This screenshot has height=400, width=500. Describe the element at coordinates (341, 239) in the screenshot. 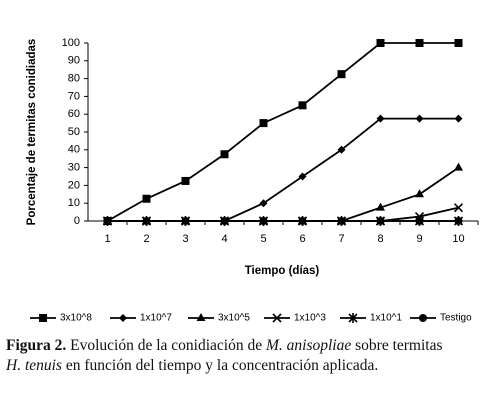

I see `x-tick-label: 7` at that location.